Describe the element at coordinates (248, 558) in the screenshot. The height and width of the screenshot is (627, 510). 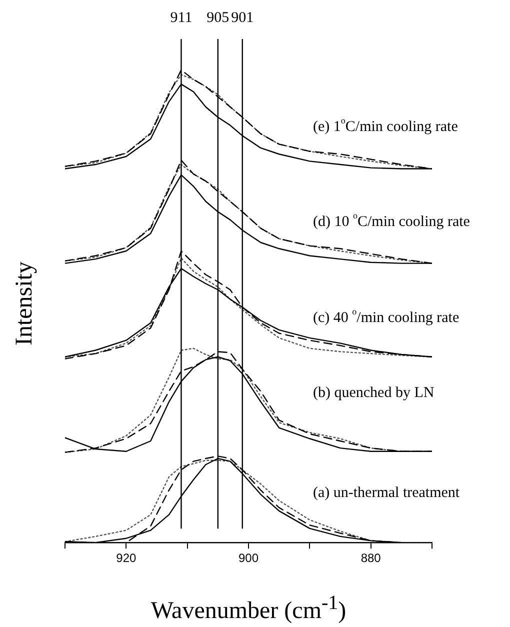
I see `x-tick-label: 900` at that location.